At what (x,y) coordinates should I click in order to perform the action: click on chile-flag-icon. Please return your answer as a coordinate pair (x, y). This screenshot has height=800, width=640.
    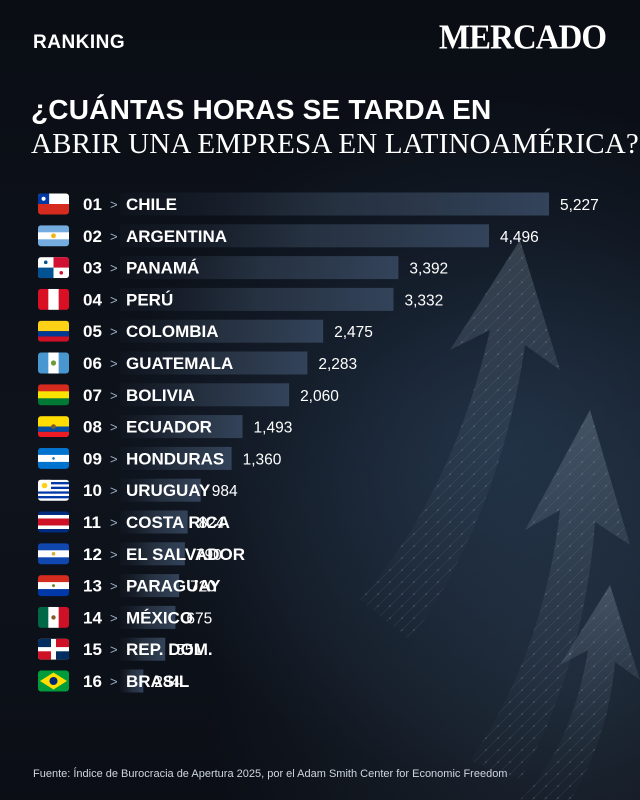
    Looking at the image, I should click on (53, 204).